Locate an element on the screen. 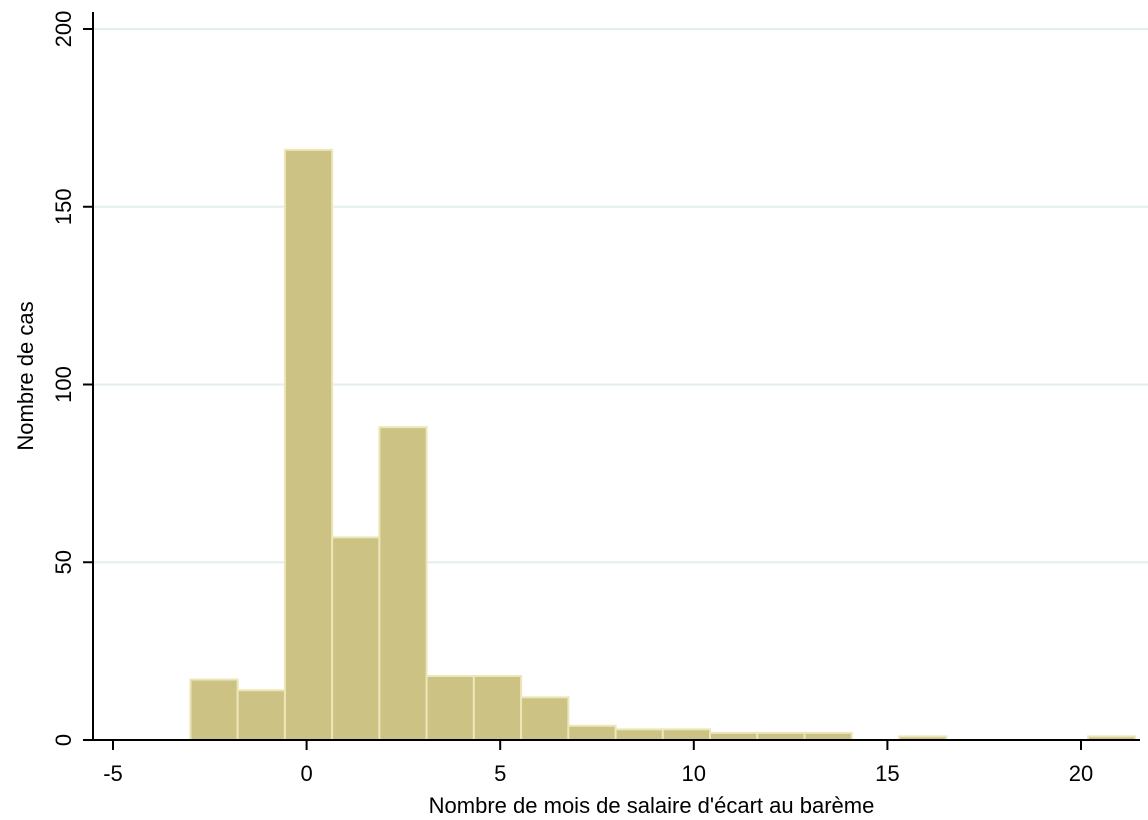  x-axis-ticks: -5 0 5 10 15 20 is located at coordinates (598, 763).